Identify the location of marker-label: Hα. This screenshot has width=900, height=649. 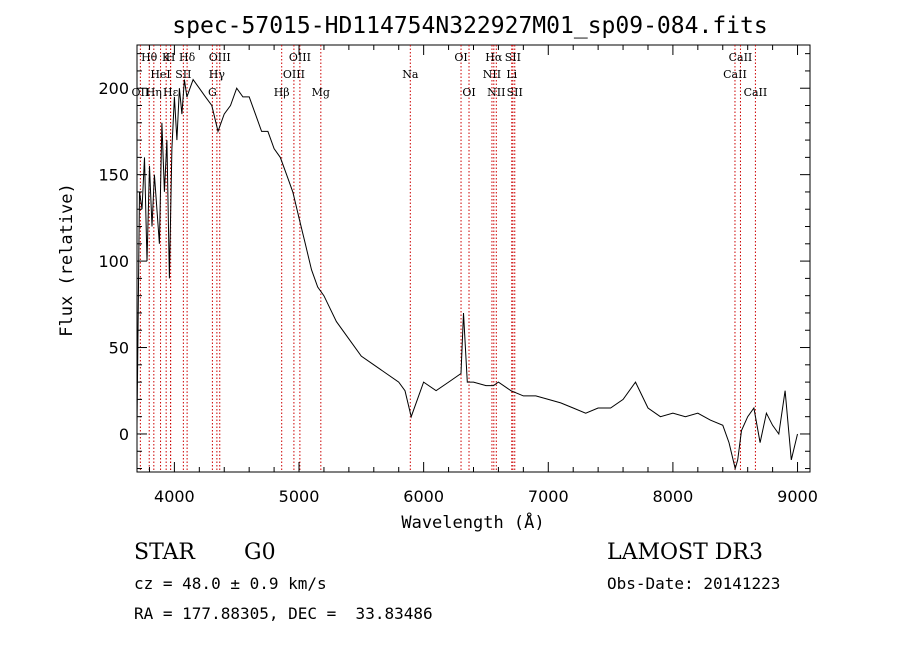
(494, 57).